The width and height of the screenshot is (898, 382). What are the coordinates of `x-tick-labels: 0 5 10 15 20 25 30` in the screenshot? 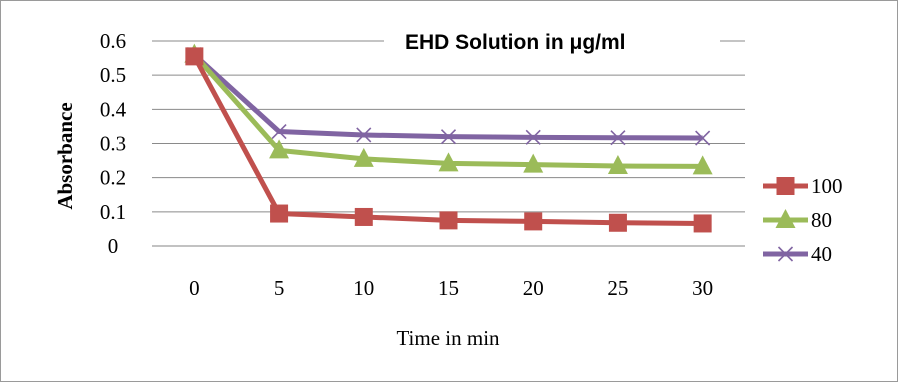 It's located at (451, 288).